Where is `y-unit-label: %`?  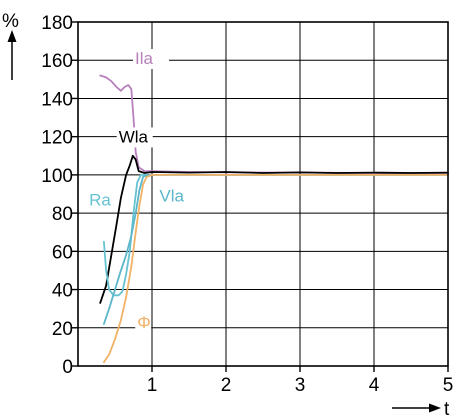 y-unit-label: % is located at coordinates (10, 21).